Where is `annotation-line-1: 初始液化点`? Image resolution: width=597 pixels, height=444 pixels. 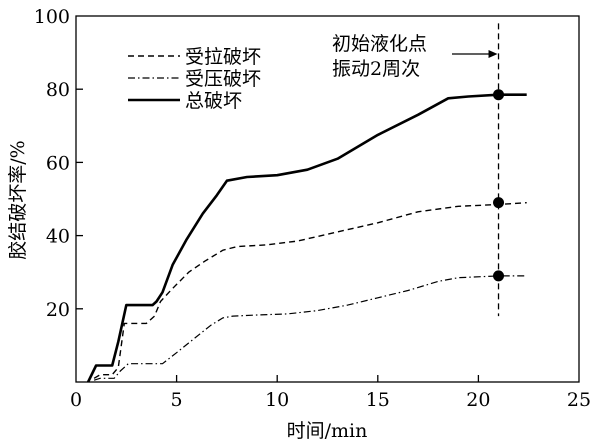
annotation-line-1: 初始液化点 is located at coordinates (379, 44).